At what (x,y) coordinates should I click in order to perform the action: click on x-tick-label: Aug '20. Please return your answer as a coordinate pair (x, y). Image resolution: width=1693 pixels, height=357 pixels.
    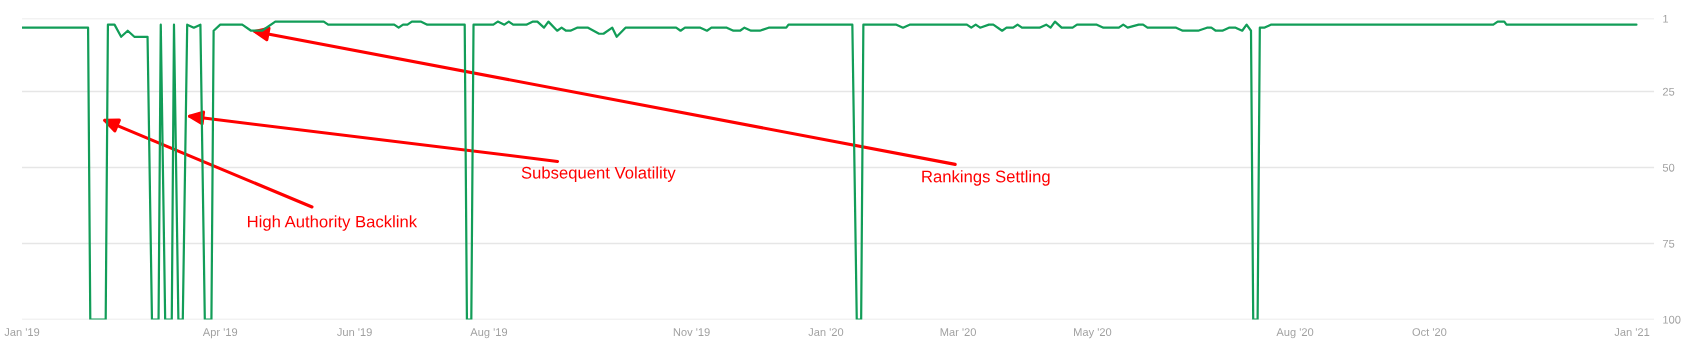
    Looking at the image, I should click on (1295, 333).